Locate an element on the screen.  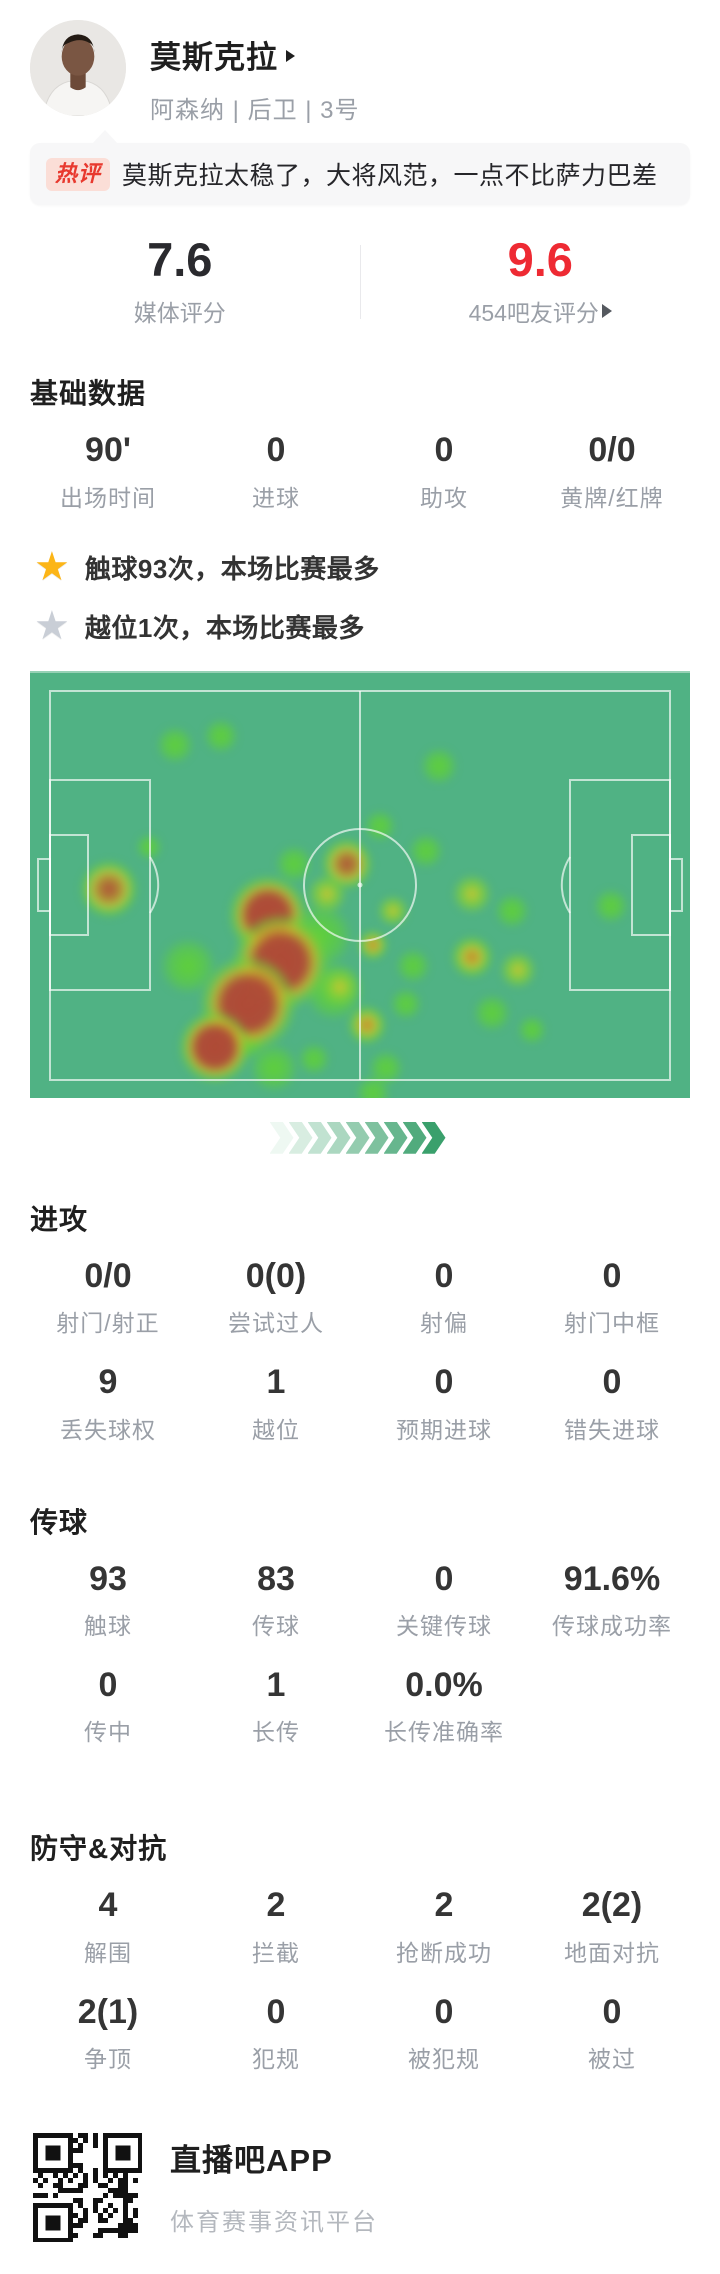
fans-rating-label: 454吧友评分 is located at coordinates (540, 311).